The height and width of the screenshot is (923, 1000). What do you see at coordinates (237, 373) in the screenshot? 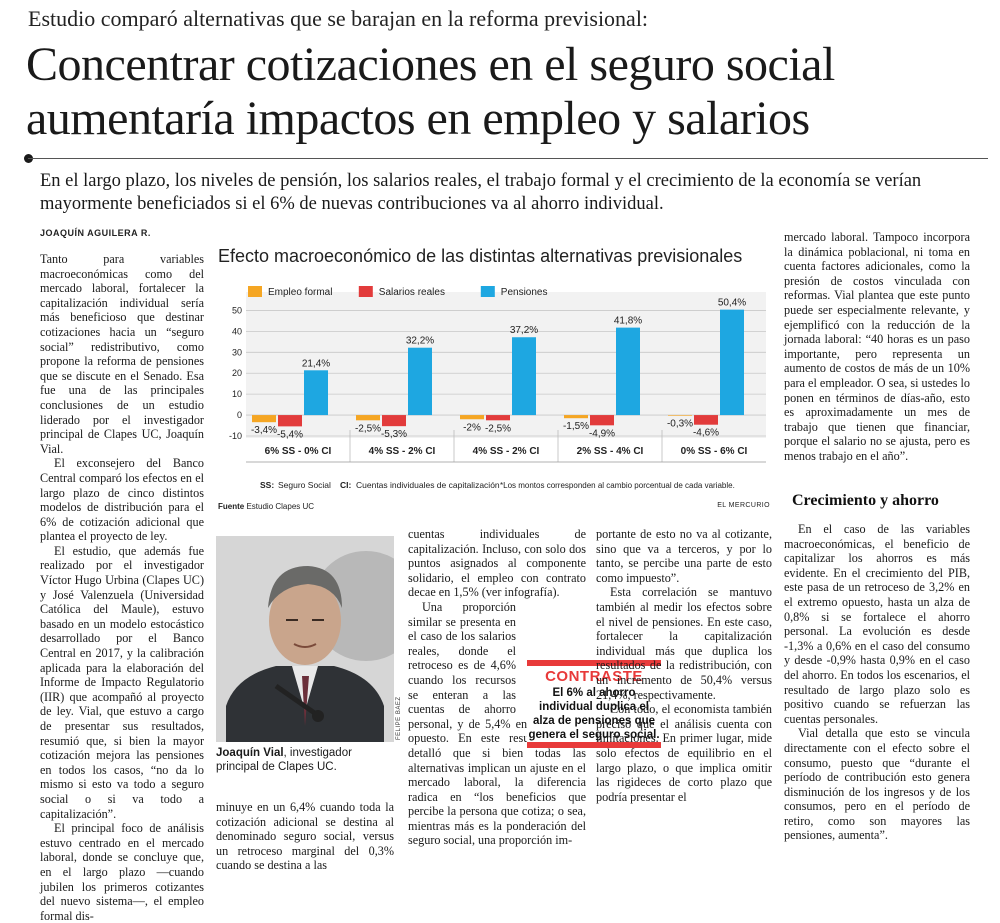
I see `y-tick-label: 20` at bounding box center [237, 373].